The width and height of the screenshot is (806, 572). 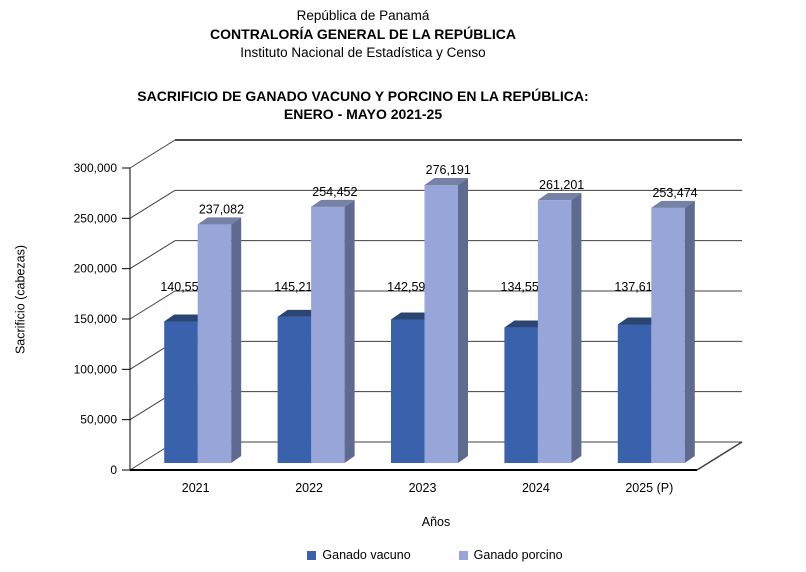 I want to click on legend-item-ganado-vacuno: Ganado vacuno, so click(x=359, y=555).